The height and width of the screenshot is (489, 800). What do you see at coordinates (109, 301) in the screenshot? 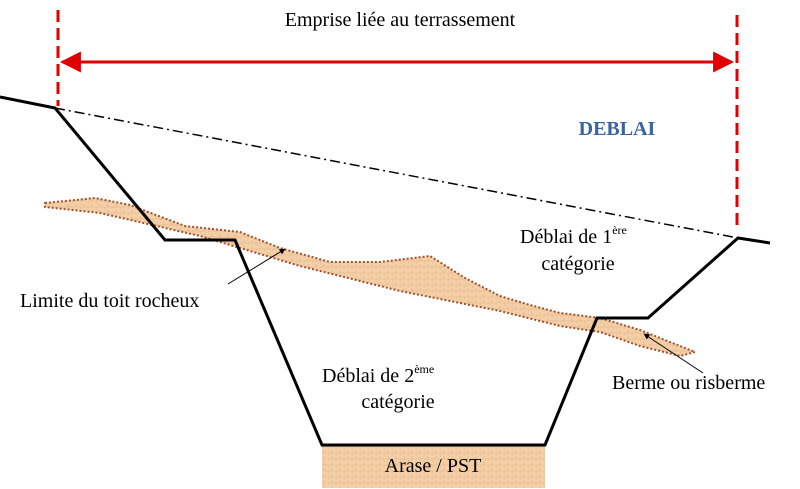
I see `annotation: Limite du toit rocheux` at bounding box center [109, 301].